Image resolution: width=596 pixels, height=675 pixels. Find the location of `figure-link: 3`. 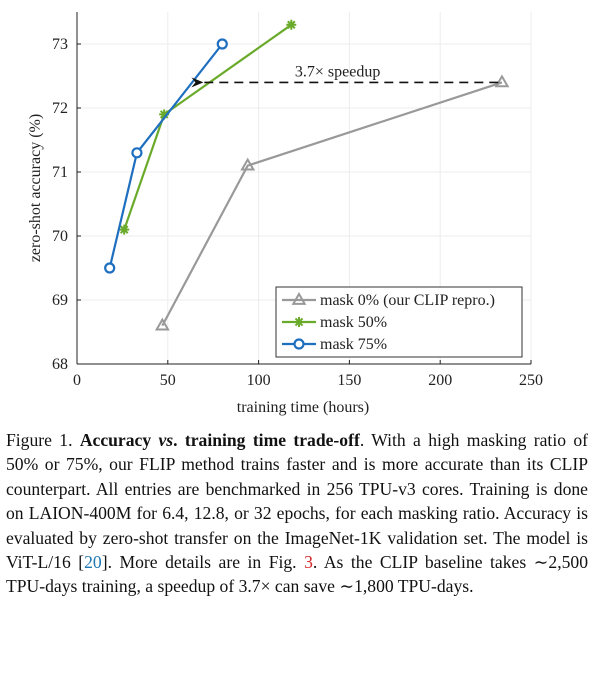

figure-link: 3 is located at coordinates (308, 562).